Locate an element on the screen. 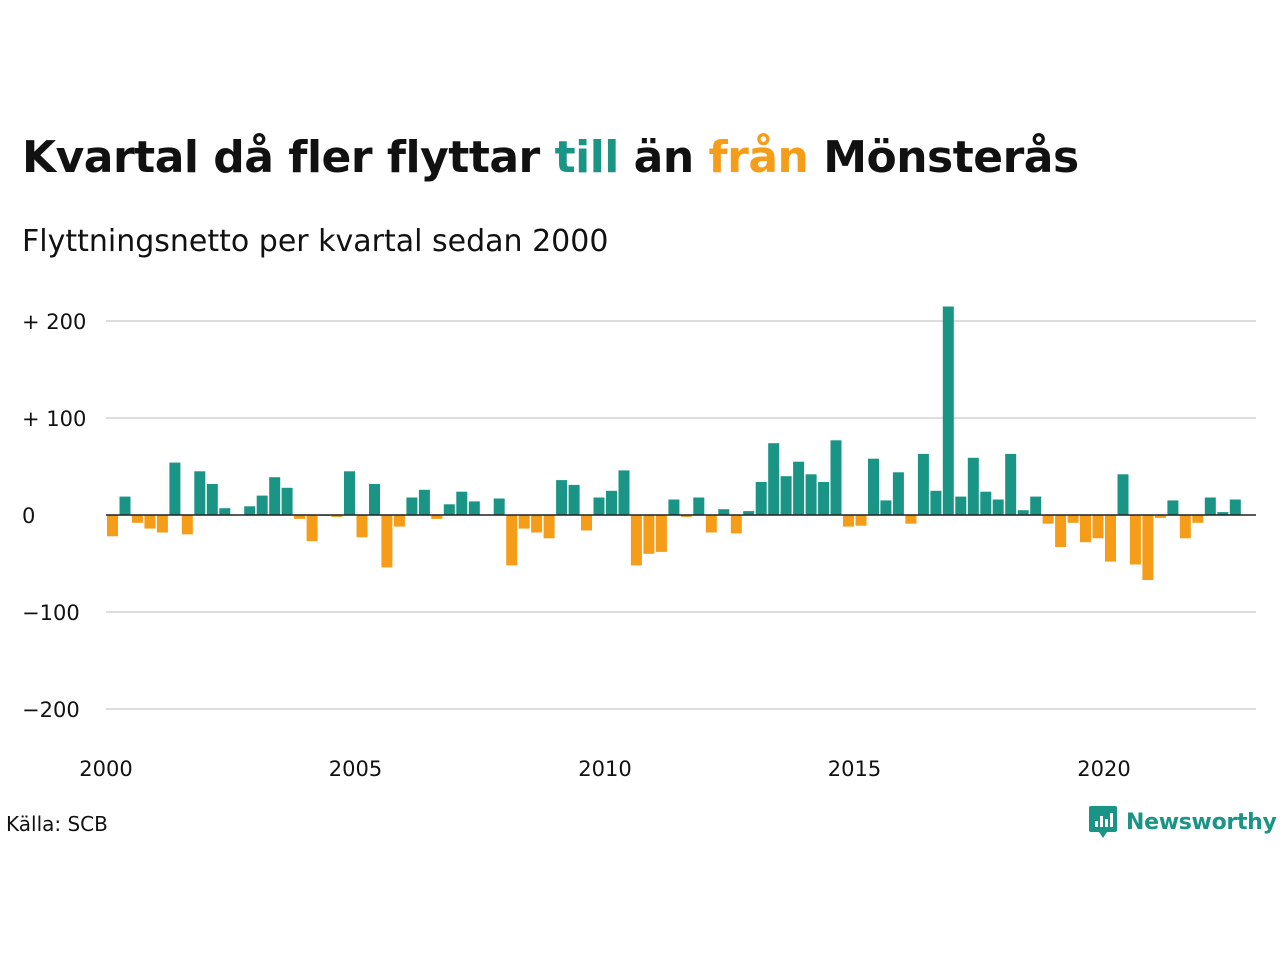 The image size is (1280, 960). x-tick-label: 2005 is located at coordinates (355, 769).